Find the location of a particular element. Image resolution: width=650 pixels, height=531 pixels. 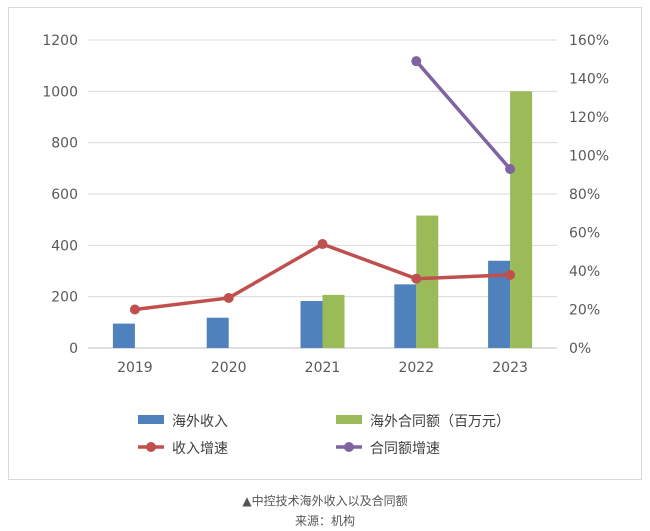

y-left-tick-label: 1200 is located at coordinates (60, 41).